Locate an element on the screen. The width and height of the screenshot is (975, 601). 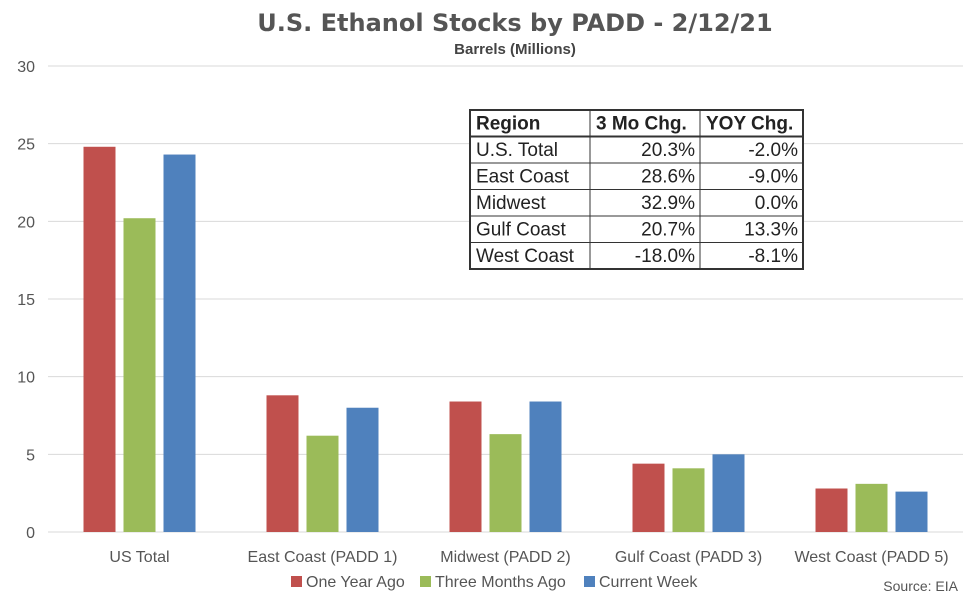
table-header-cell: 3 Mo Chg. is located at coordinates (641, 124).